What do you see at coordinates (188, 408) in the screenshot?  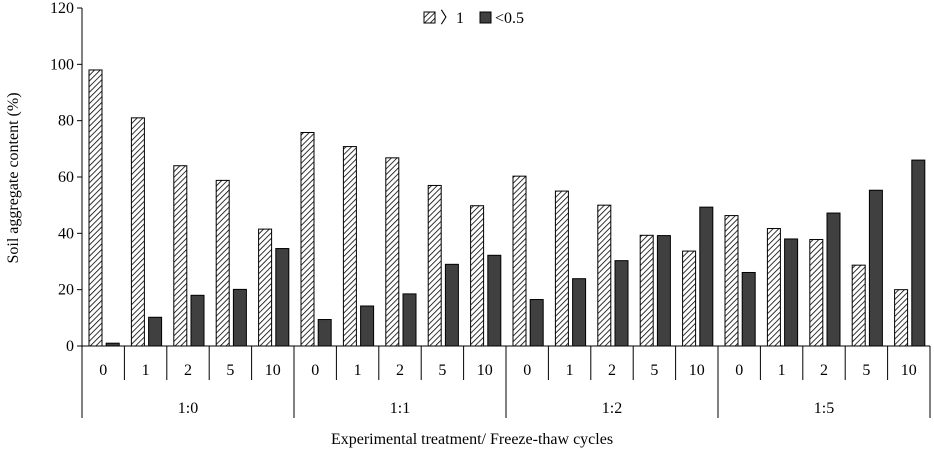 I see `group-label: 1:0` at bounding box center [188, 408].